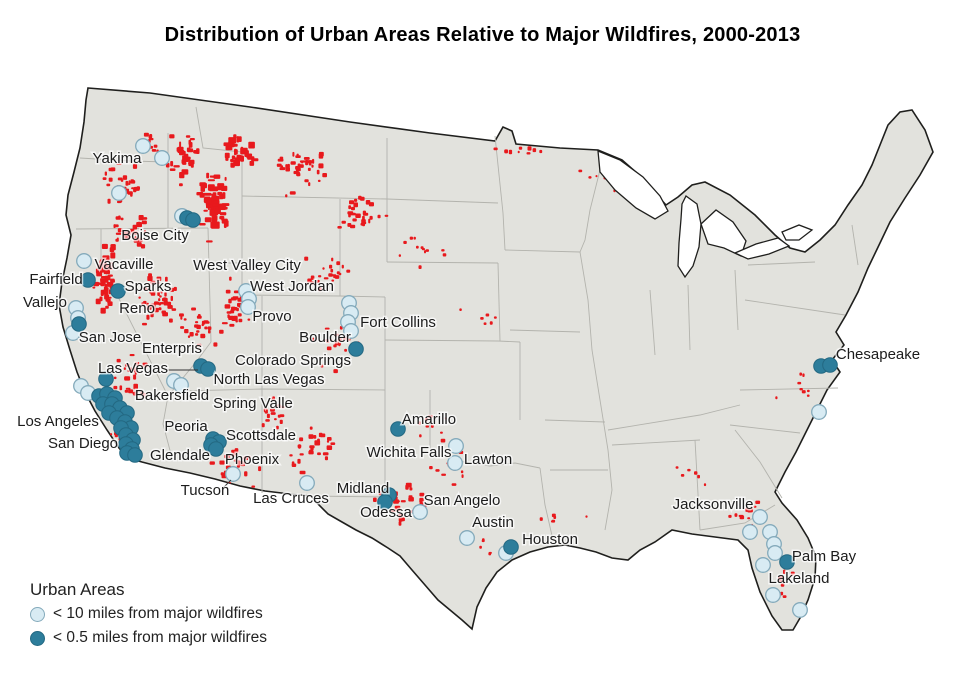 This screenshot has height=674, width=965. I want to click on city-label: Los Angeles, so click(58, 421).